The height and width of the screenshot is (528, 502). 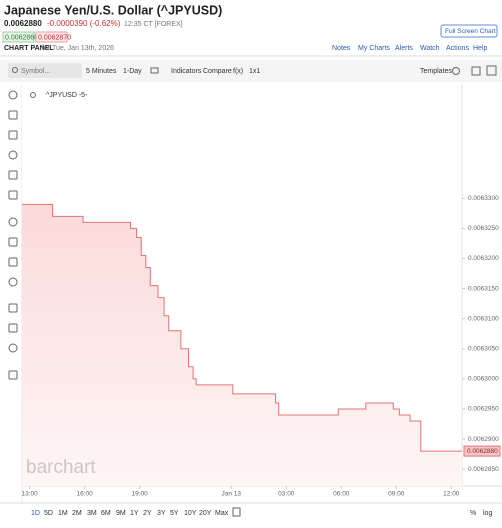 I want to click on header-link: Actions, so click(x=457, y=48).